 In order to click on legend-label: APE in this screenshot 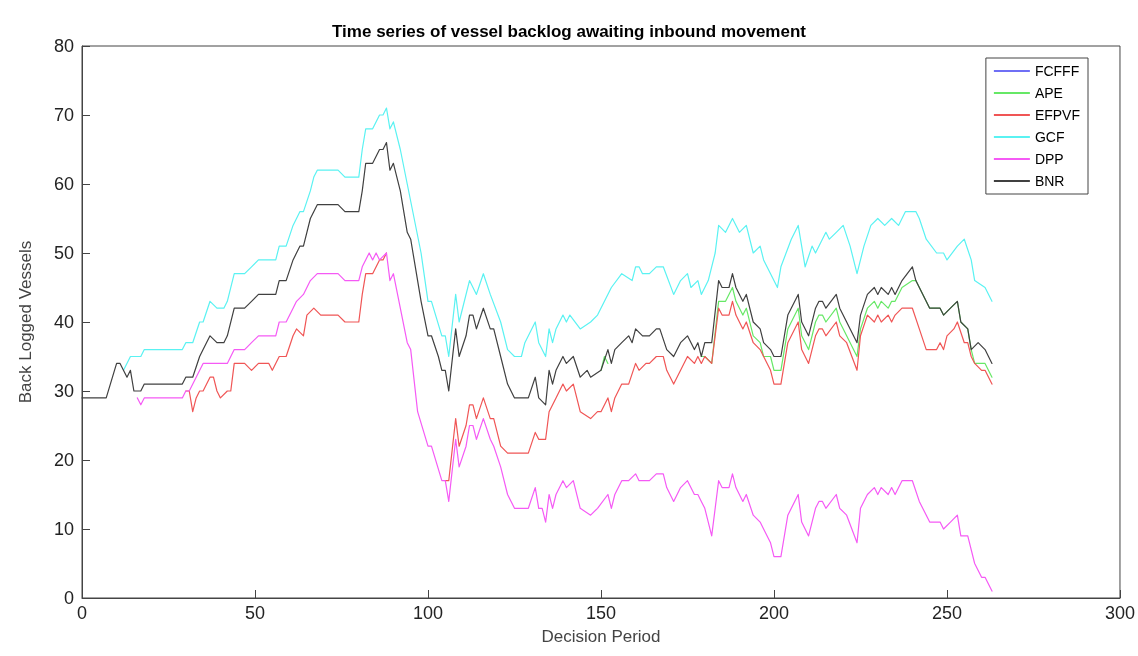, I will do `click(1048, 93)`.